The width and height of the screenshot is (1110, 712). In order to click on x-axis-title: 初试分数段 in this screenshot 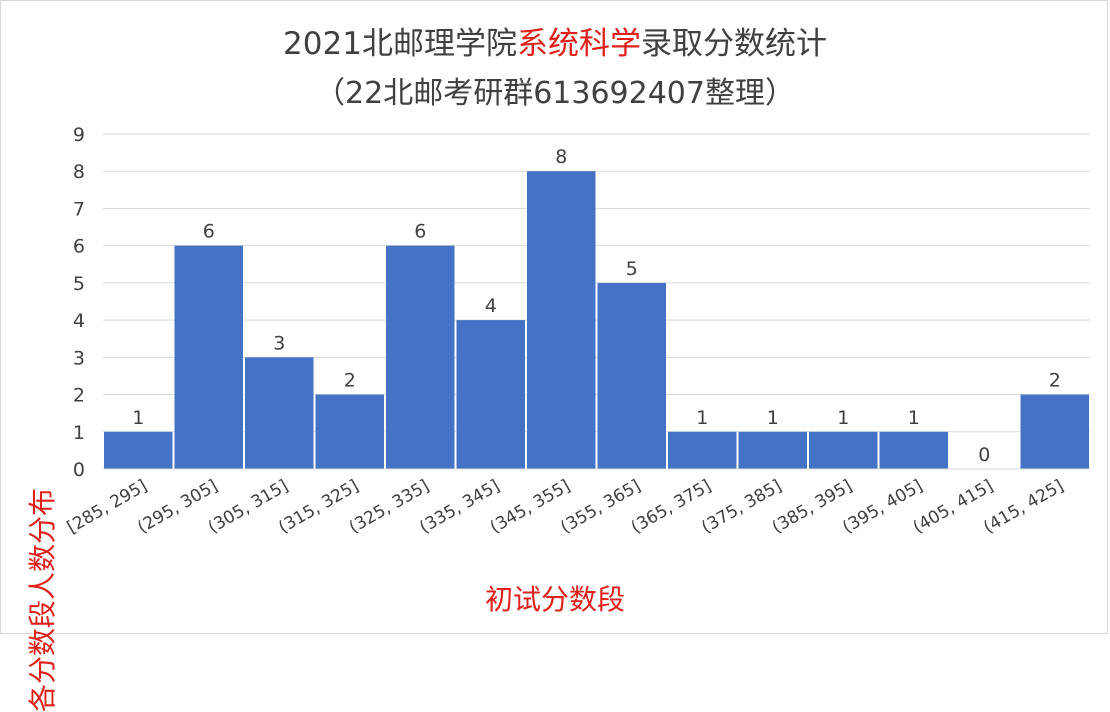, I will do `click(554, 599)`.